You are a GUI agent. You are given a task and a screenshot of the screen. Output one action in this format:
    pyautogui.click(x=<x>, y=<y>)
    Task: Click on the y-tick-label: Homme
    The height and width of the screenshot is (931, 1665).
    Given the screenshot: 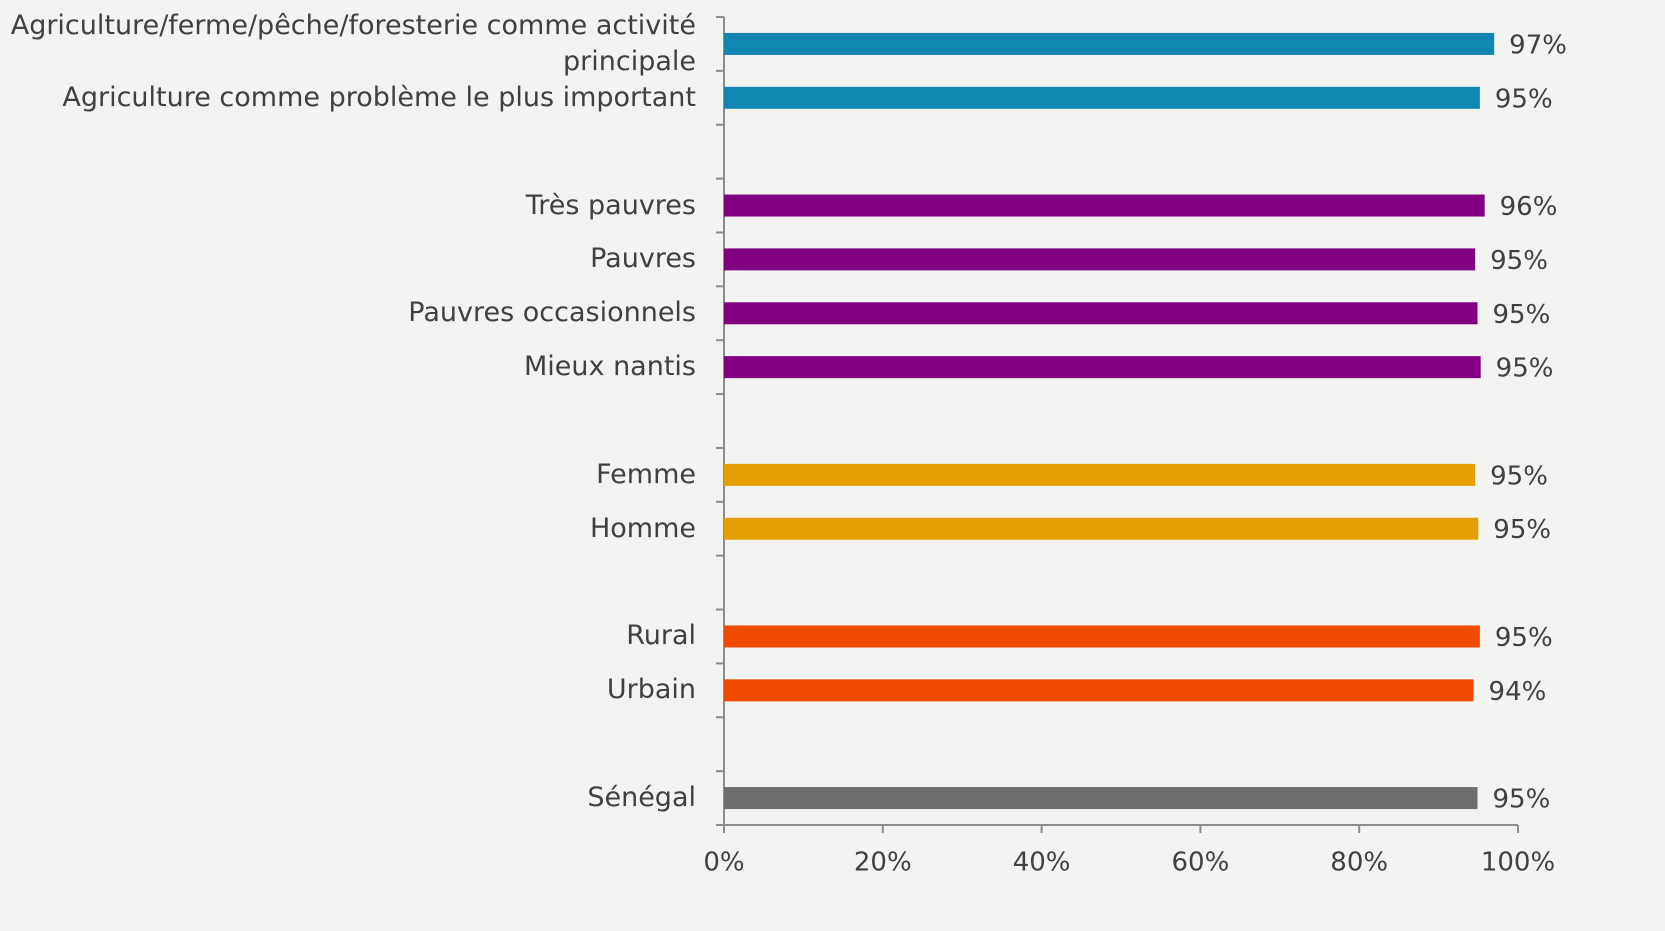 What is the action you would take?
    pyautogui.click(x=642, y=528)
    